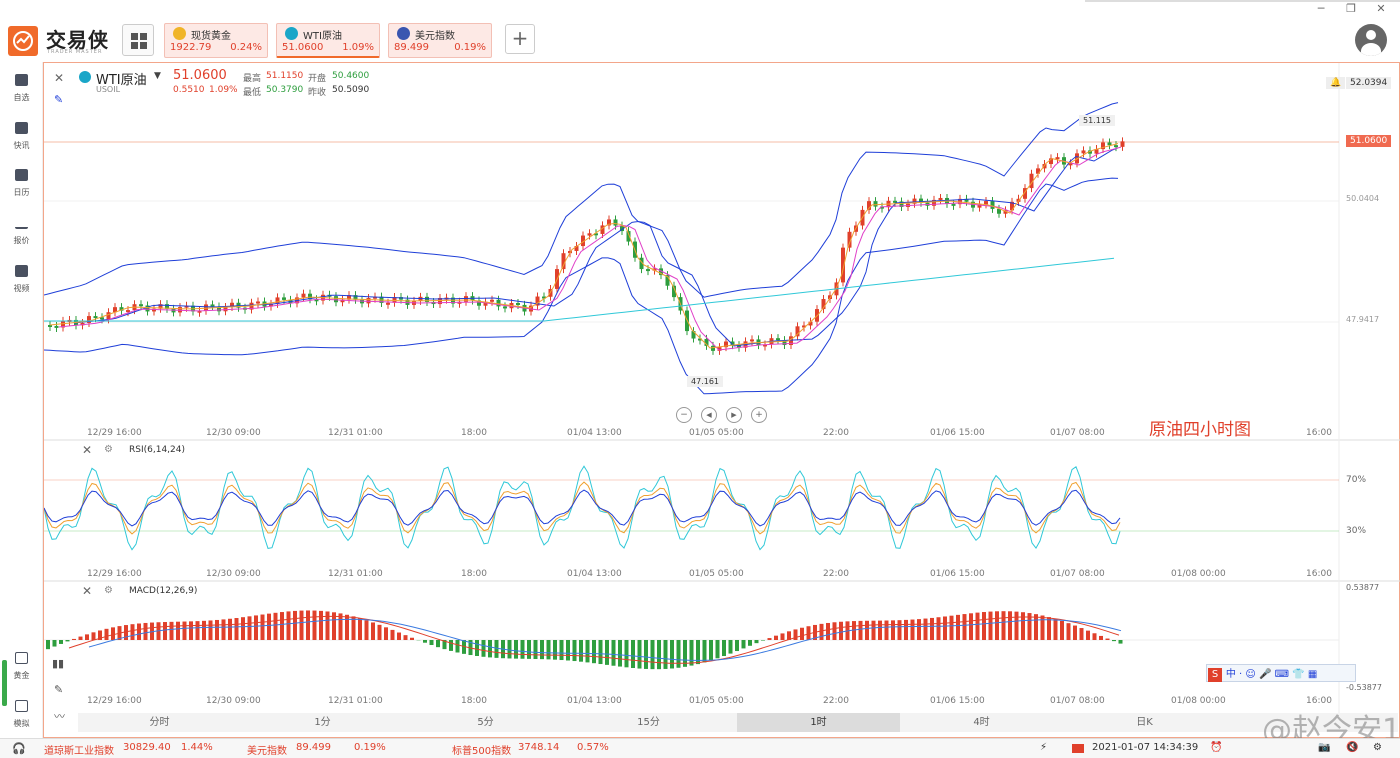 The width and height of the screenshot is (1400, 758). What do you see at coordinates (21, 231) in the screenshot?
I see `sidebar-item-quotes: 报价` at bounding box center [21, 231].